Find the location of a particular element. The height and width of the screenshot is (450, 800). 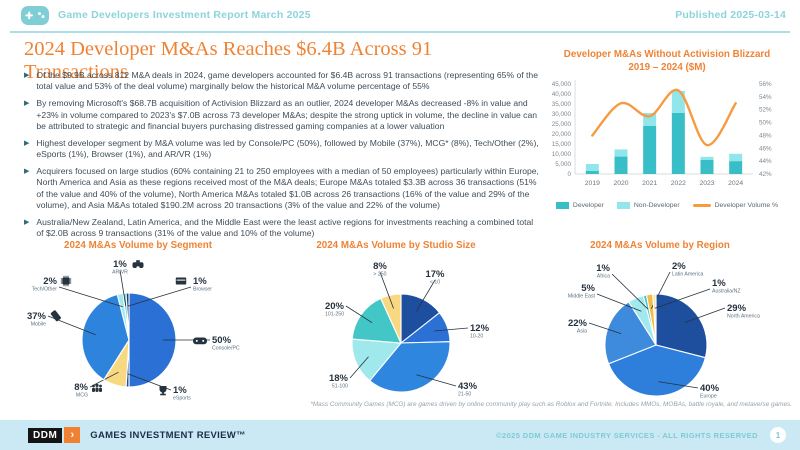

svg-text: 20% is located at coordinates (335, 306).